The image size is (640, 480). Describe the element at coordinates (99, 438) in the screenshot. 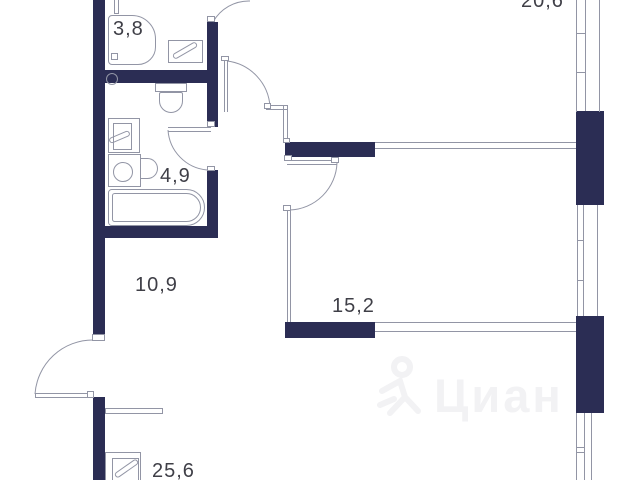

I see `wall-left-lower` at that location.